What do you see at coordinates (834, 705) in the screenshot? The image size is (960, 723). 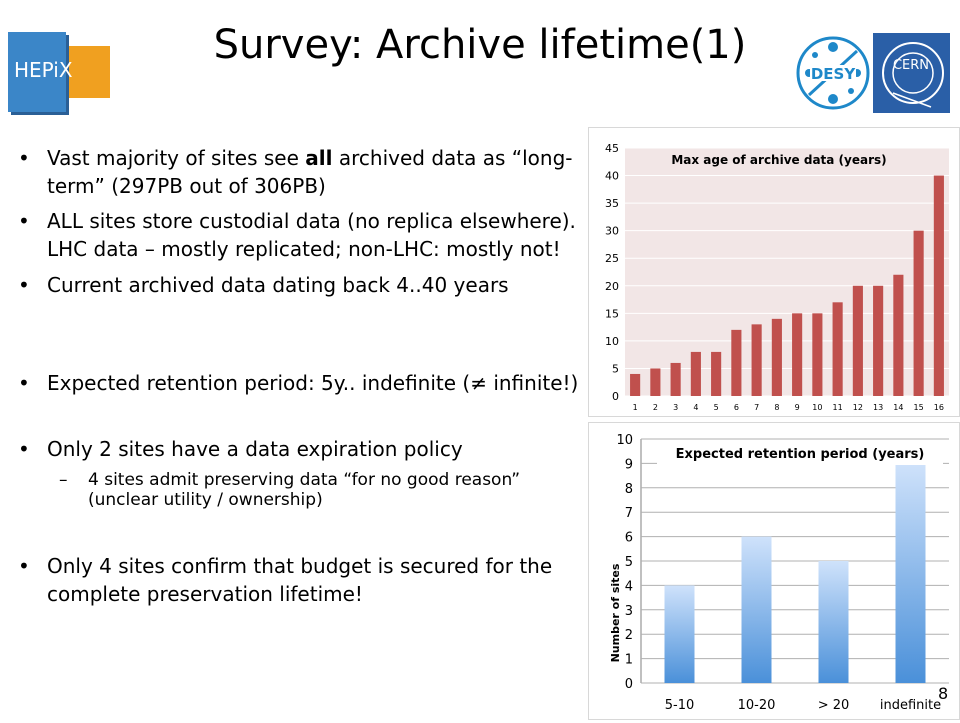 I see `x-tick-label: > 20` at bounding box center [834, 705].